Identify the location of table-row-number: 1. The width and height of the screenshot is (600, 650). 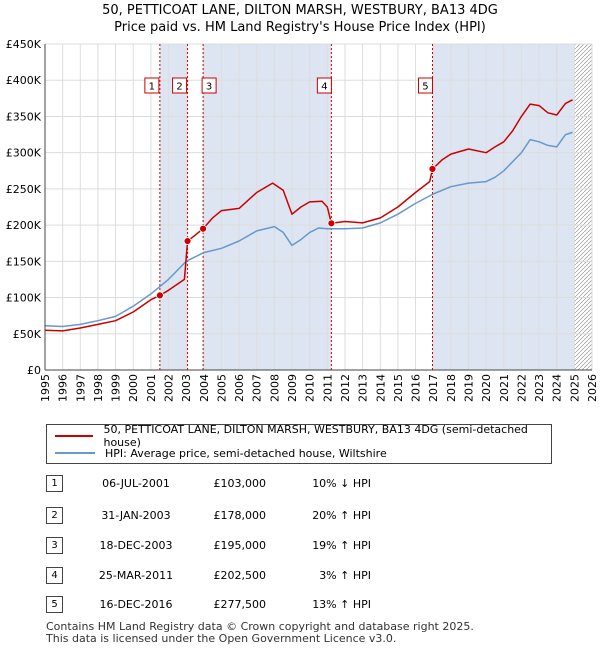
(54, 483).